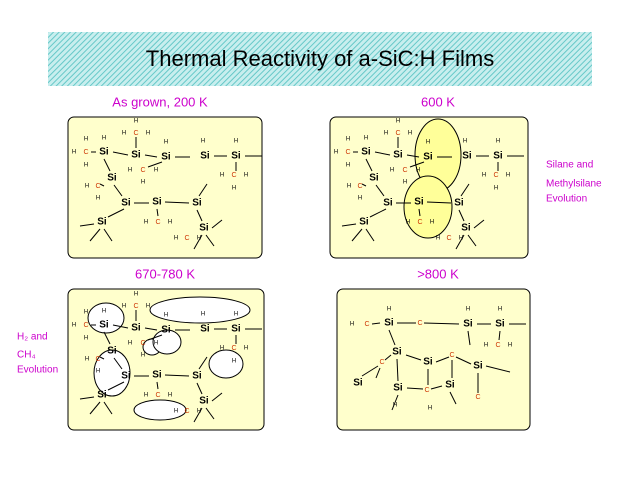 The height and width of the screenshot is (480, 640). I want to click on annotation: H₂ and, so click(32, 337).